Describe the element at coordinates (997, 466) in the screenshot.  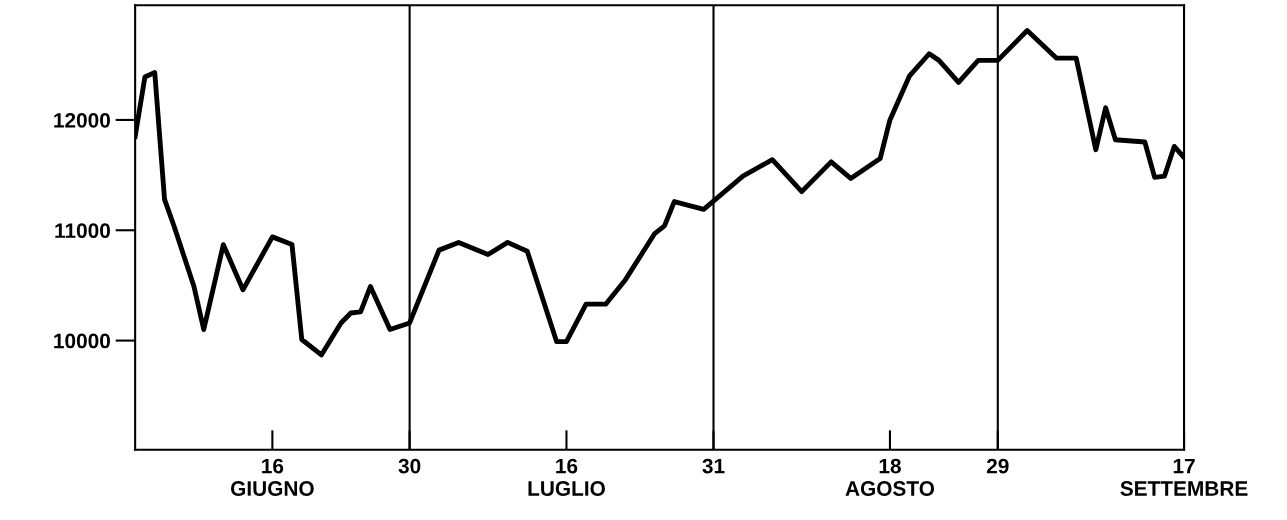
I see `x-tick-label: 29` at that location.